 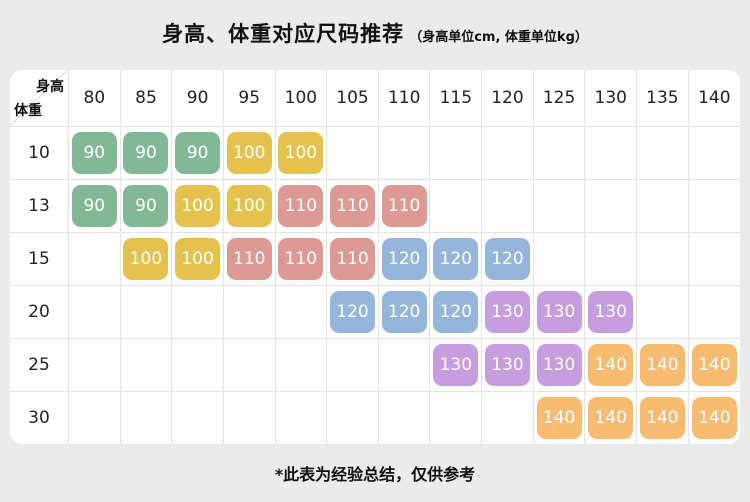 I want to click on chart-unit-note: （身高单位cm, 体重单位kg）, so click(x=498, y=37).